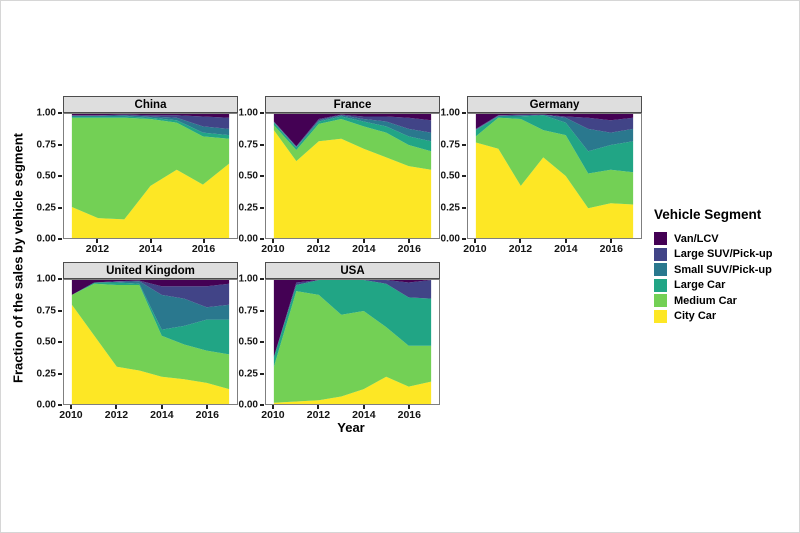  What do you see at coordinates (695, 316) in the screenshot?
I see `legend-label: City Car` at bounding box center [695, 316].